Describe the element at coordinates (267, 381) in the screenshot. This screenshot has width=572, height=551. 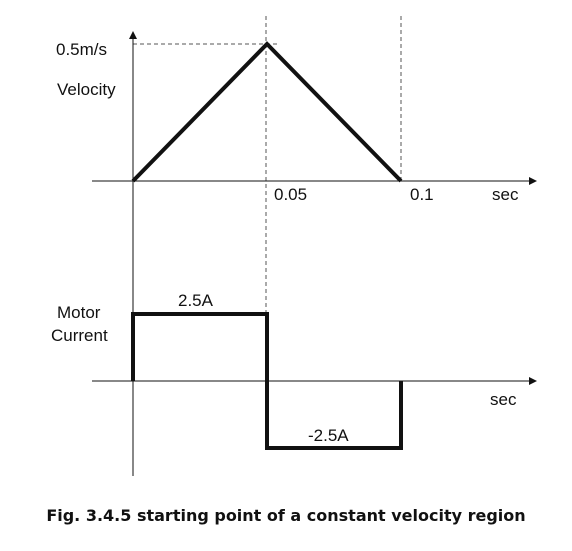
I see `current-curve` at that location.